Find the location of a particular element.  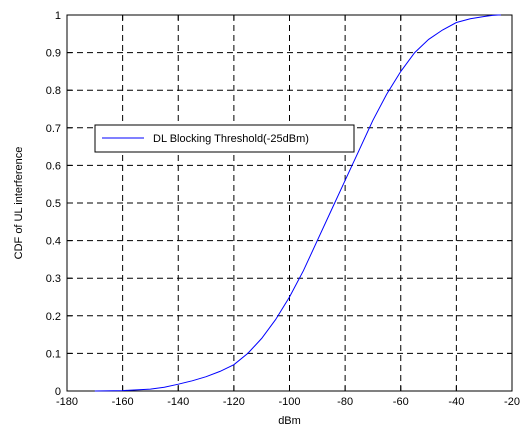

x-tick-label: -180 is located at coordinates (67, 402).